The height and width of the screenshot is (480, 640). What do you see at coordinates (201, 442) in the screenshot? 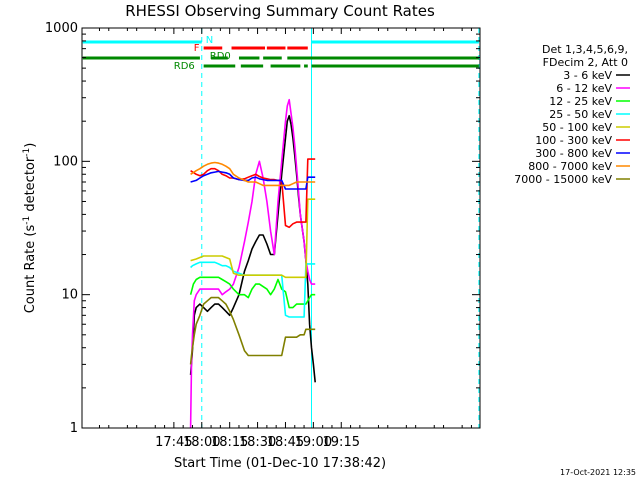
I see `x-tick-label: 18:00` at bounding box center [201, 442].